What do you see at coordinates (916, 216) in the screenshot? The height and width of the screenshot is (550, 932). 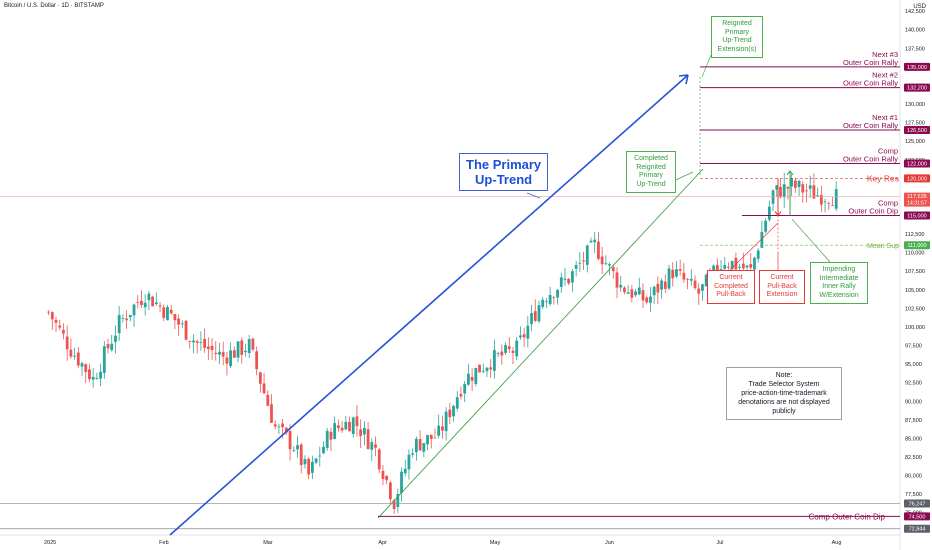 I see `level-tag-text-comp-dip: 115,000` at bounding box center [916, 216].